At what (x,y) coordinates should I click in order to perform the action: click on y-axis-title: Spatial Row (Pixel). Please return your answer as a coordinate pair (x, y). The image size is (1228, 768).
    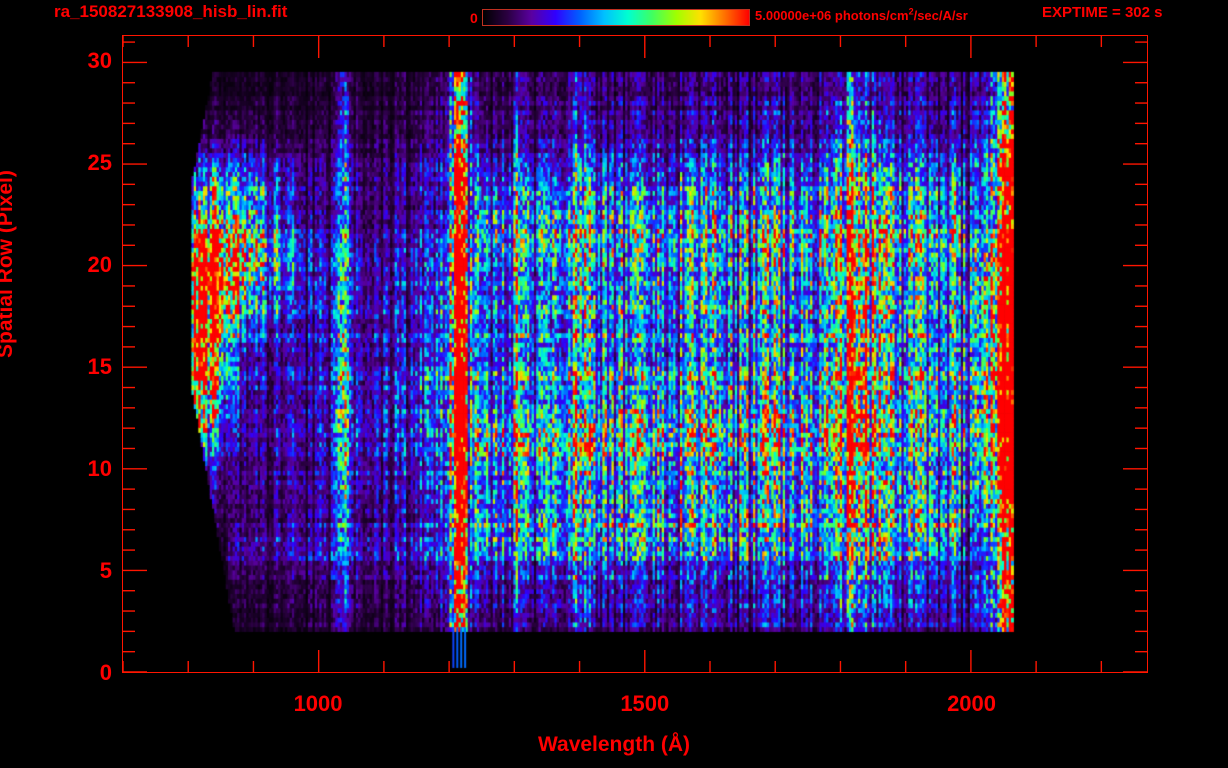
    Looking at the image, I should click on (8, 264).